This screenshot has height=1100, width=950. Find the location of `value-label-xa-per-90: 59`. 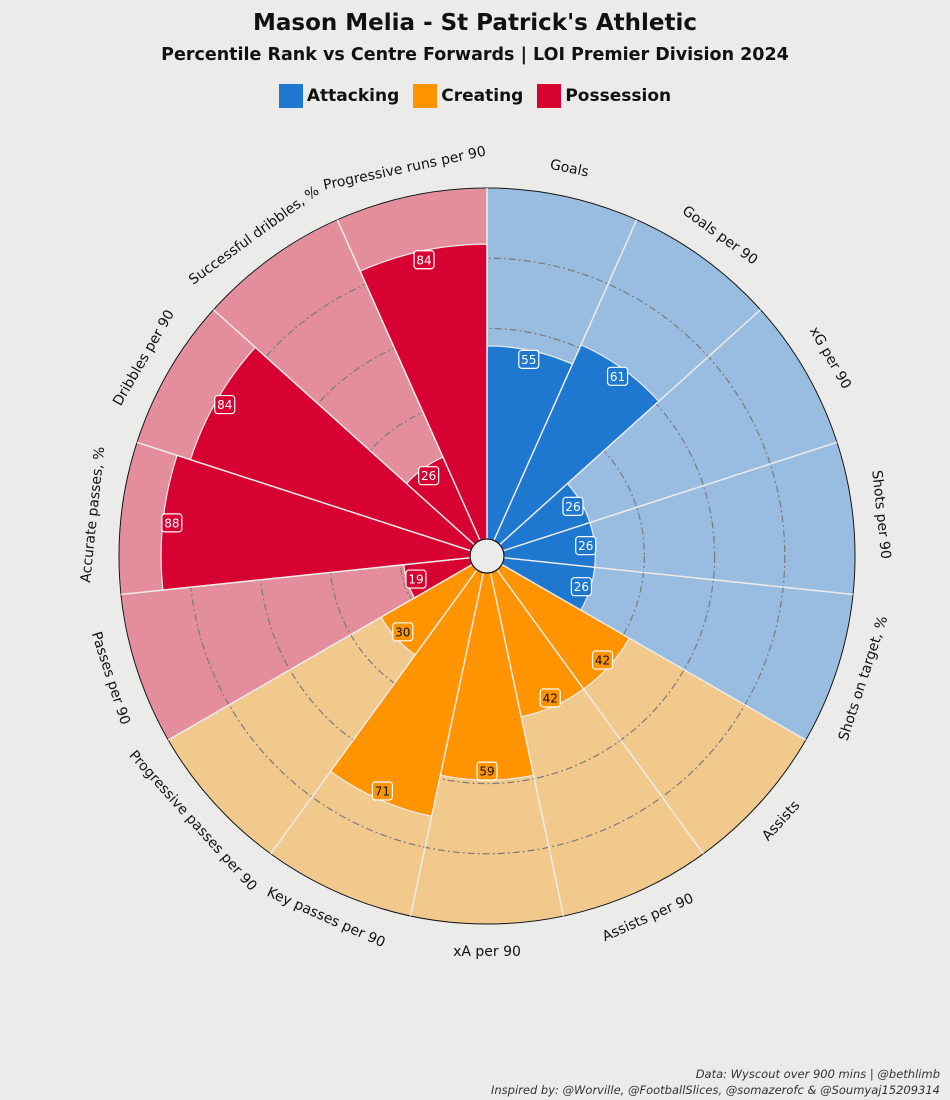

value-label-xa-per-90: 59 is located at coordinates (487, 771).